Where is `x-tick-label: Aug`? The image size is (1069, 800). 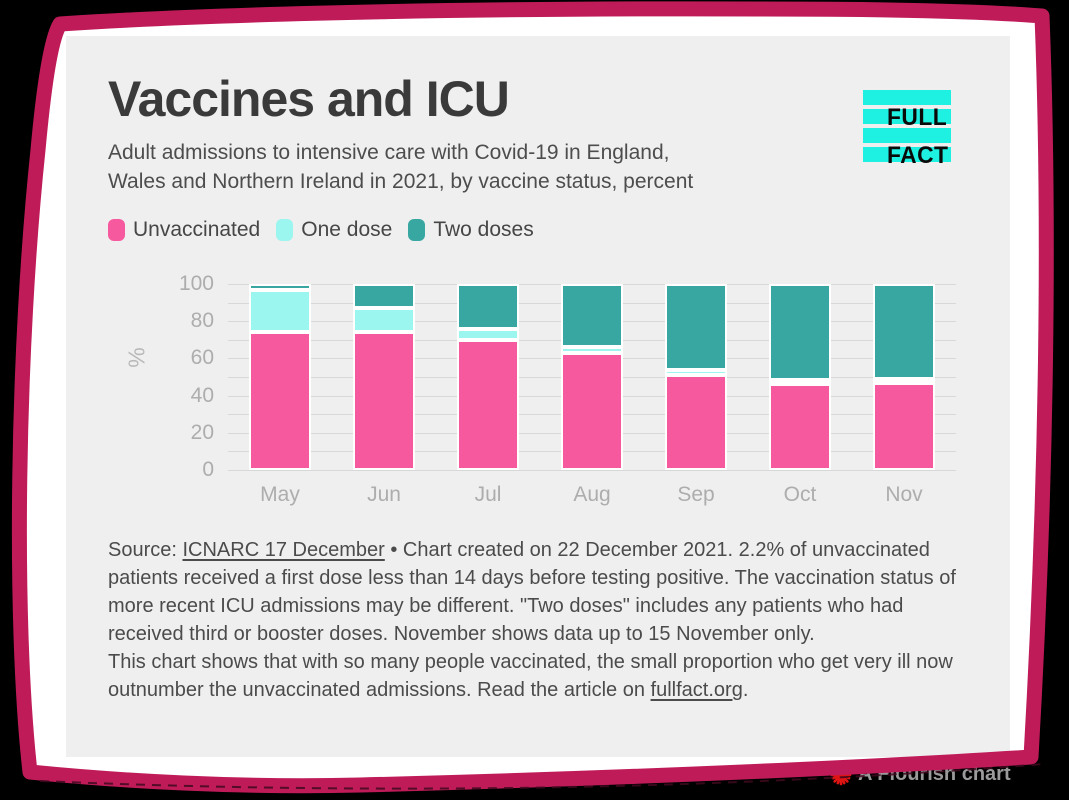
x-tick-label: Aug is located at coordinates (592, 494).